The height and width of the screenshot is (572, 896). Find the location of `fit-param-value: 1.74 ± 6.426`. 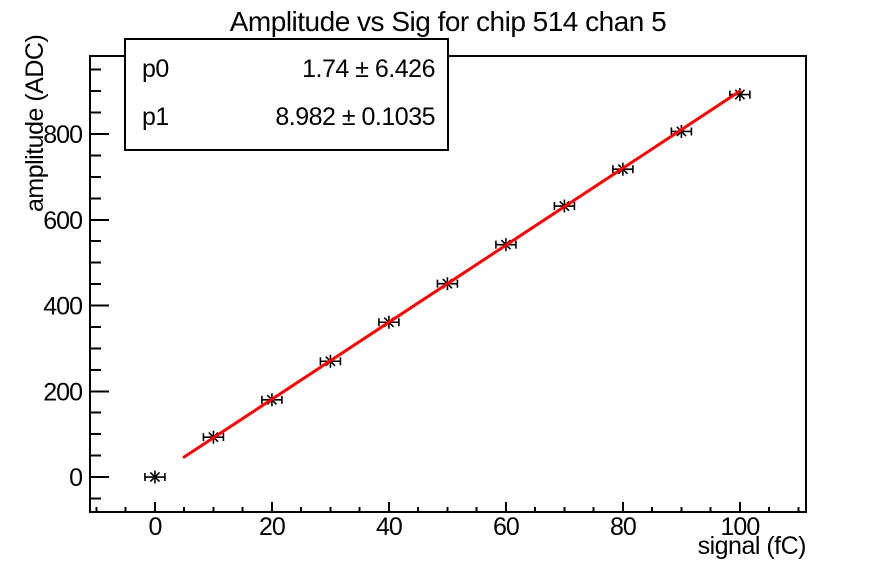

fit-param-value: 1.74 ± 6.426 is located at coordinates (368, 69).